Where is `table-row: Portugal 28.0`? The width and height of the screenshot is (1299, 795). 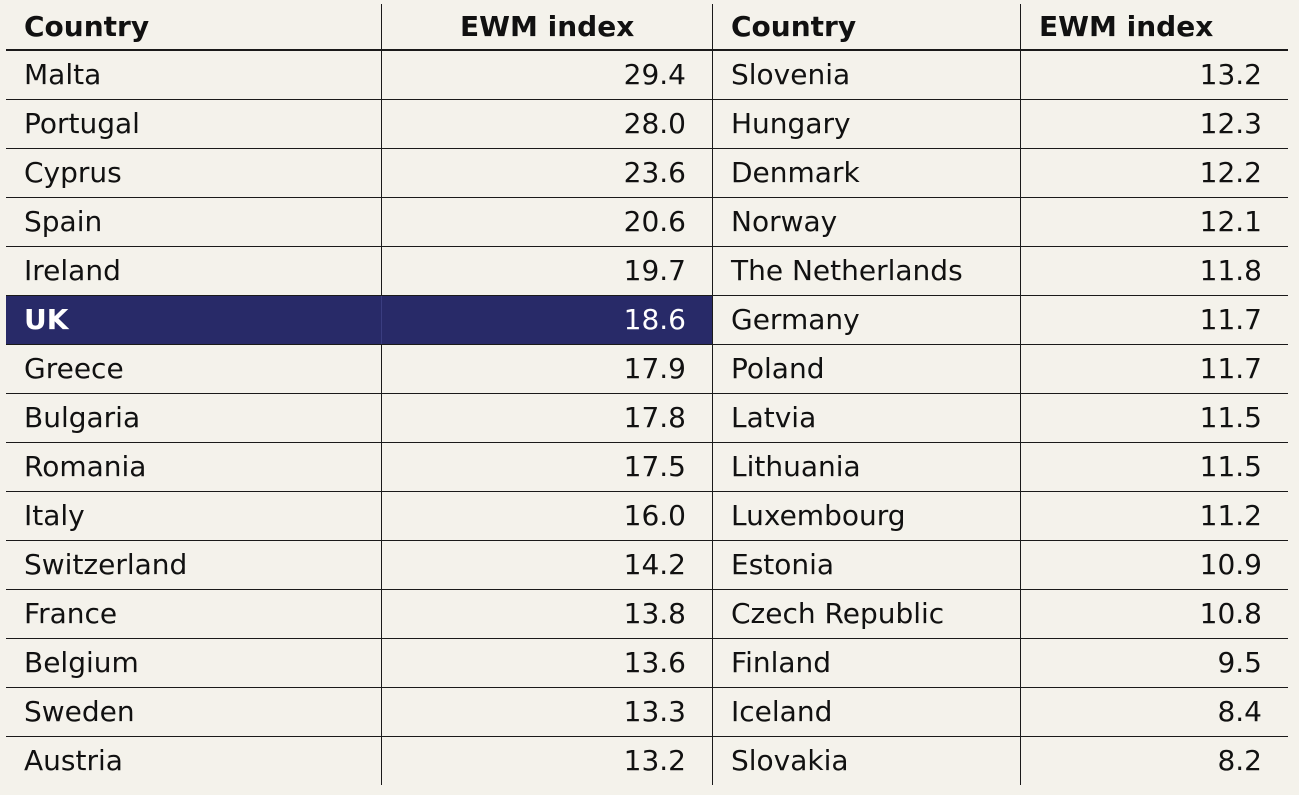
table-row: Portugal 28.0 is located at coordinates (359, 124).